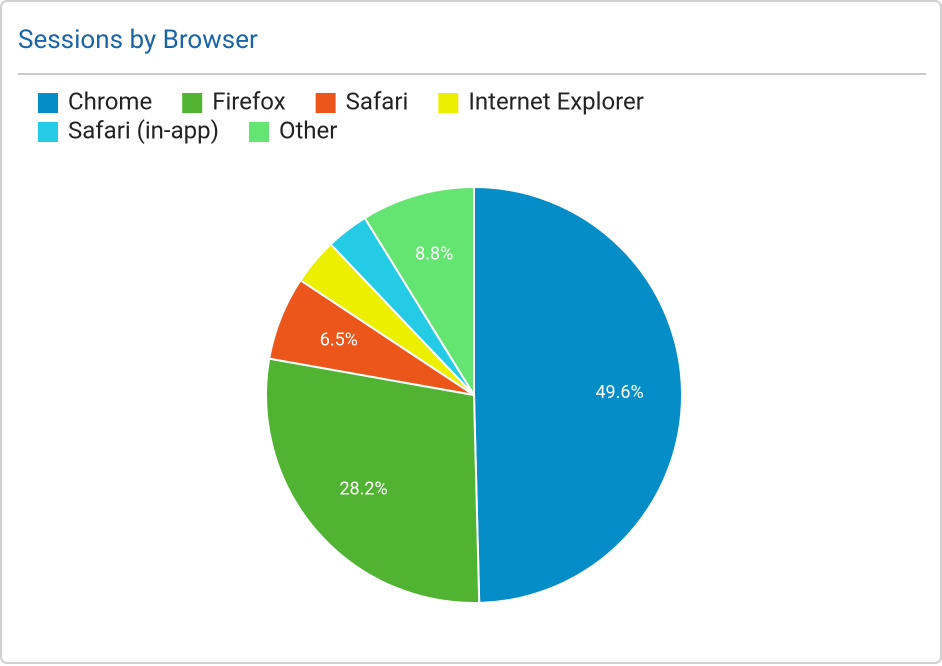 Image resolution: width=942 pixels, height=666 pixels. I want to click on legend-label: Other, so click(308, 130).